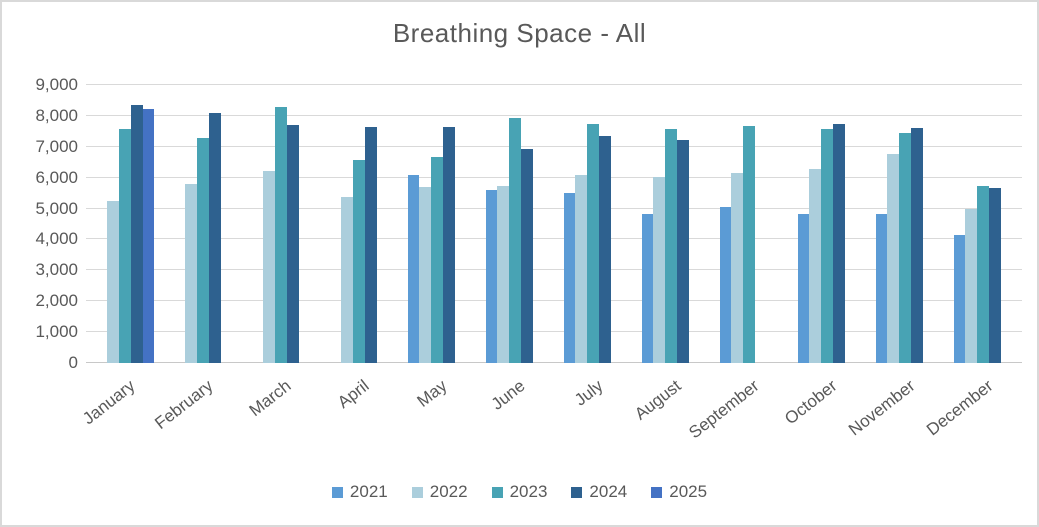 This screenshot has height=527, width=1039. What do you see at coordinates (56, 146) in the screenshot?
I see `y-axis-tick-label: 7,000` at bounding box center [56, 146].